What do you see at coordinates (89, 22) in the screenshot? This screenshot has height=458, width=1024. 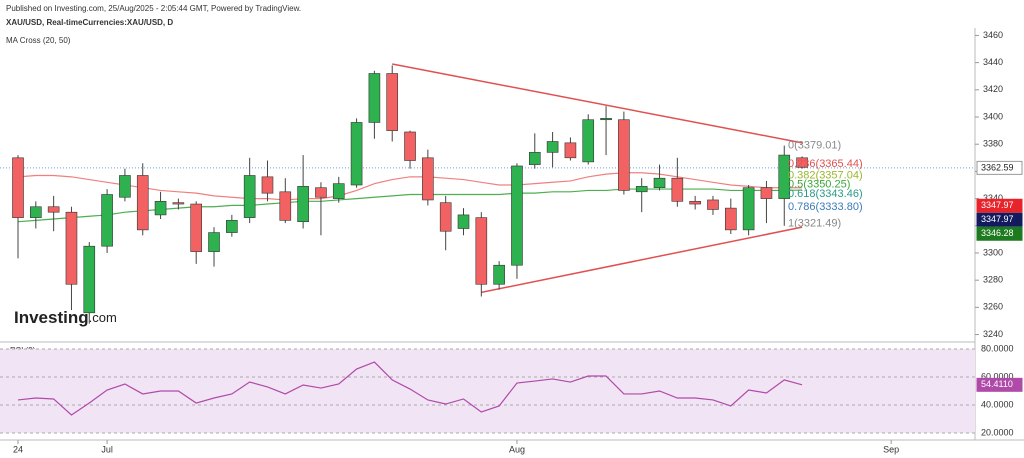 I see `symbol: XAU/USD, Real-timeCurrencies:XAU/USD, D` at bounding box center [89, 22].